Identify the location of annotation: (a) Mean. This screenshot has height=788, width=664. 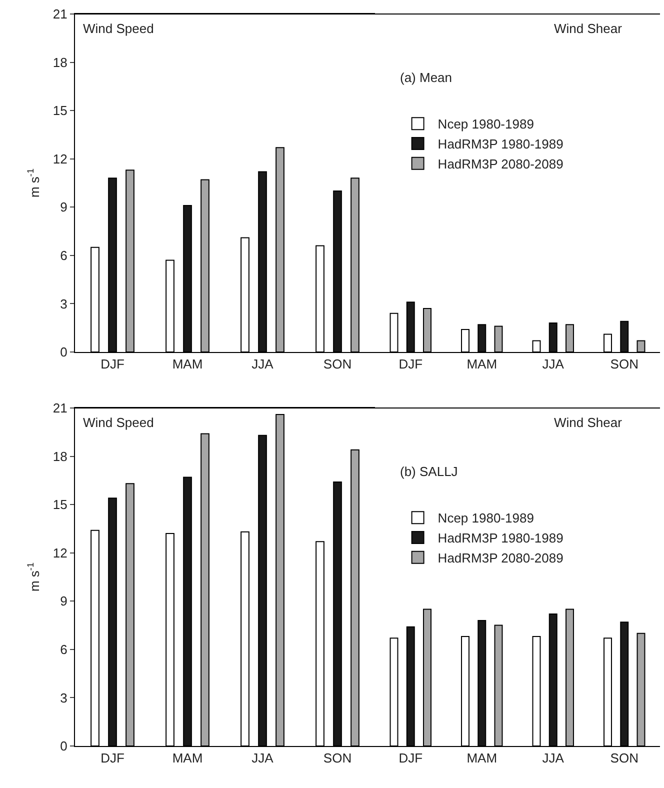
(426, 77).